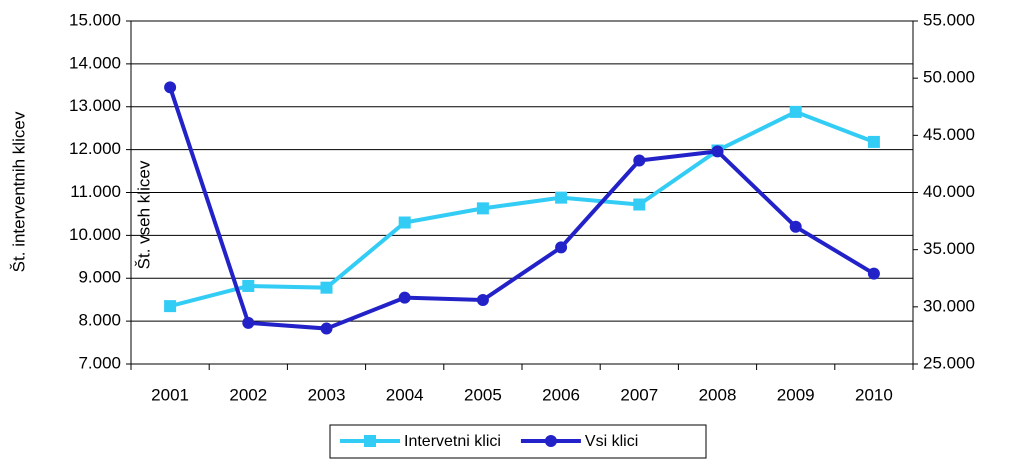  Describe the element at coordinates (143, 214) in the screenshot. I see `y2-axis-title: Št. vseh klicev` at that location.